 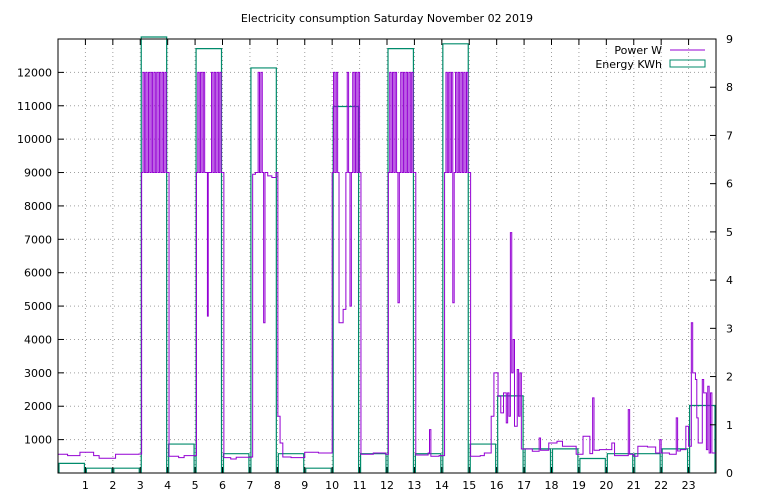 I want to click on y-right-axis: 0 1 2 3 4 5 6 7 8 9, so click(x=721, y=256).